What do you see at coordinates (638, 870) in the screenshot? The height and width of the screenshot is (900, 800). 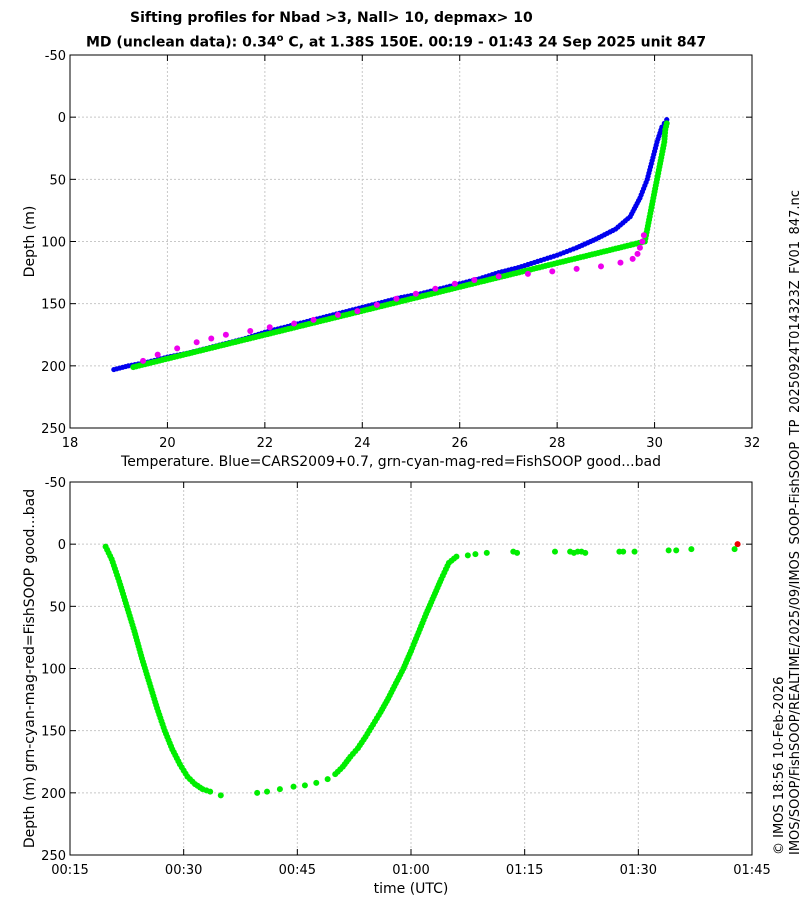 I see `x-tick-label: 01:30` at bounding box center [638, 870].